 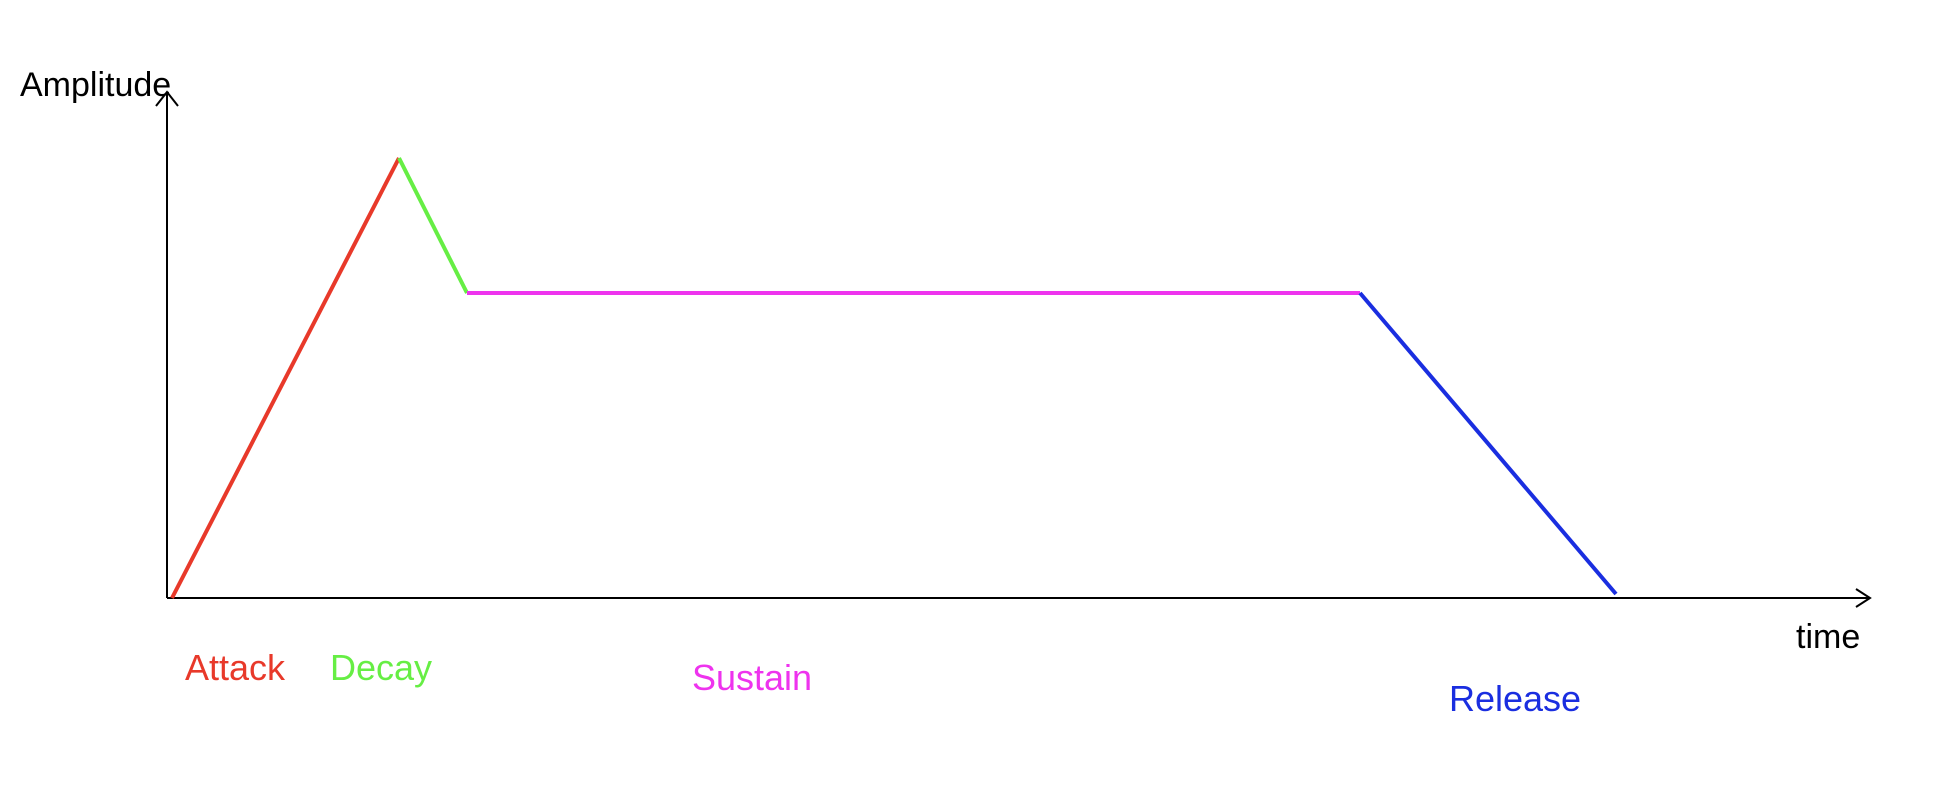 What do you see at coordinates (1488, 443) in the screenshot?
I see `release-segment` at bounding box center [1488, 443].